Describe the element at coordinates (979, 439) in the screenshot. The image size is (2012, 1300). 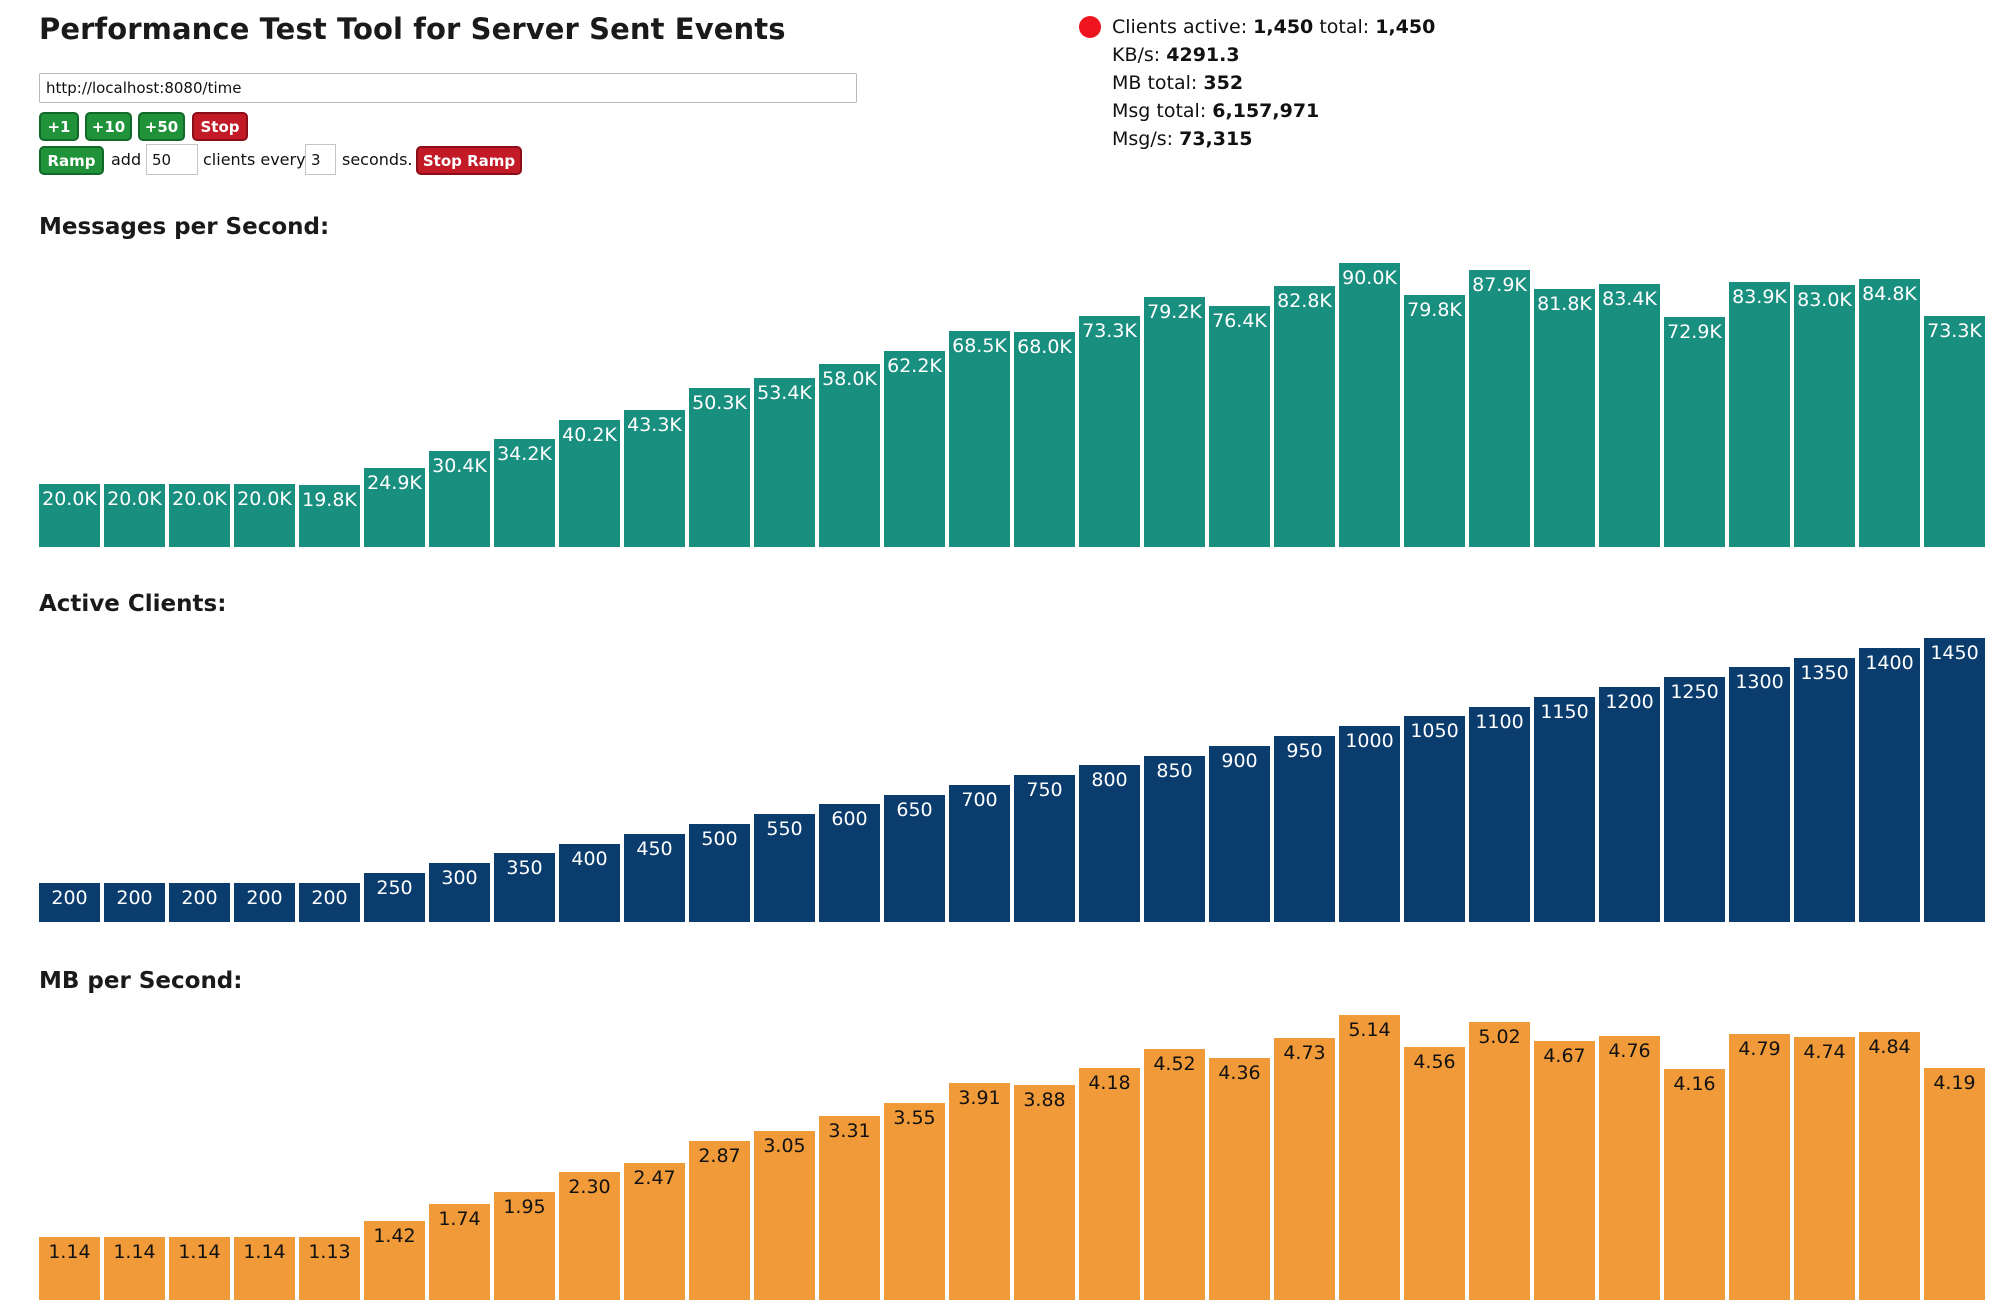
I see `chart-bar: 68.5K` at that location.